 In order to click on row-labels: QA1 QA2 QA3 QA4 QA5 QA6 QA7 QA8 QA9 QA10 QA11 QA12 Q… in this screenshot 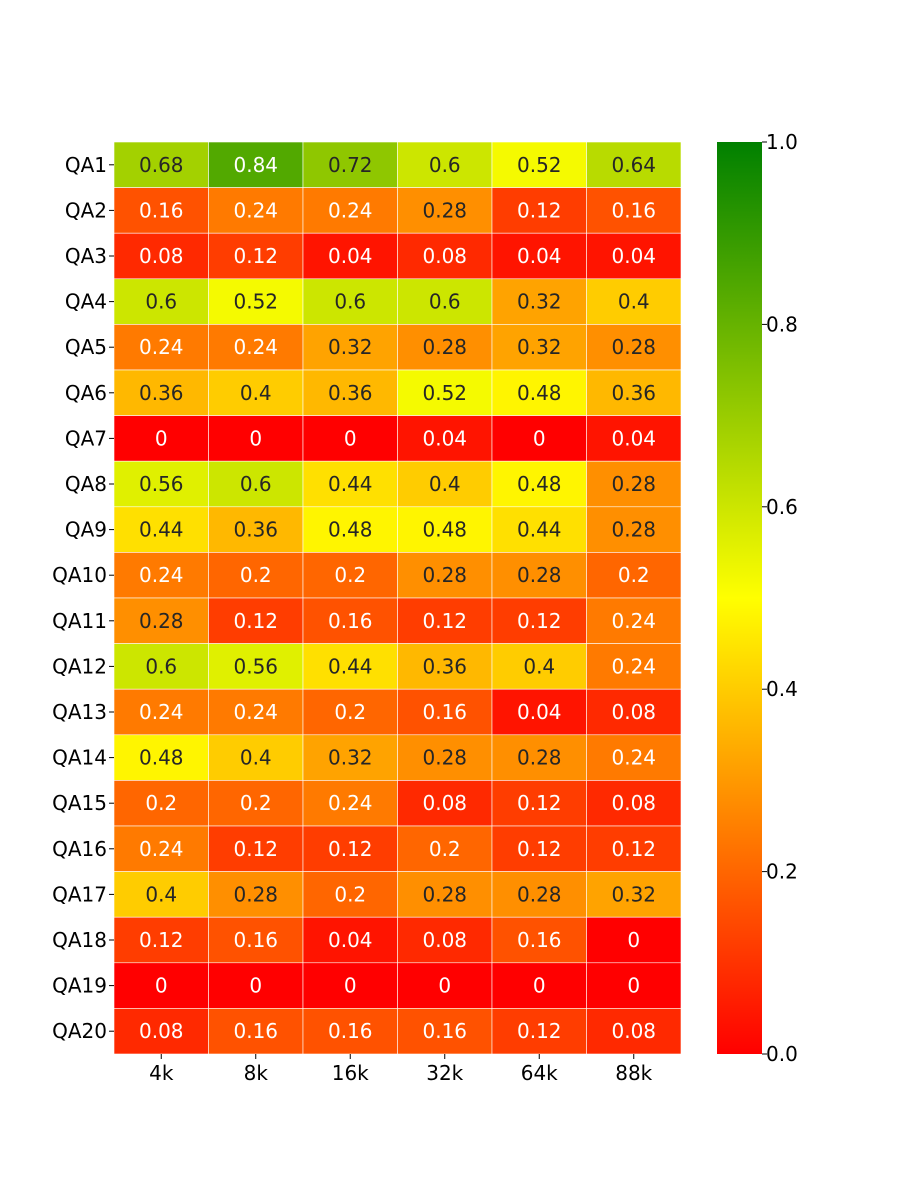, I will do `click(83, 598)`.